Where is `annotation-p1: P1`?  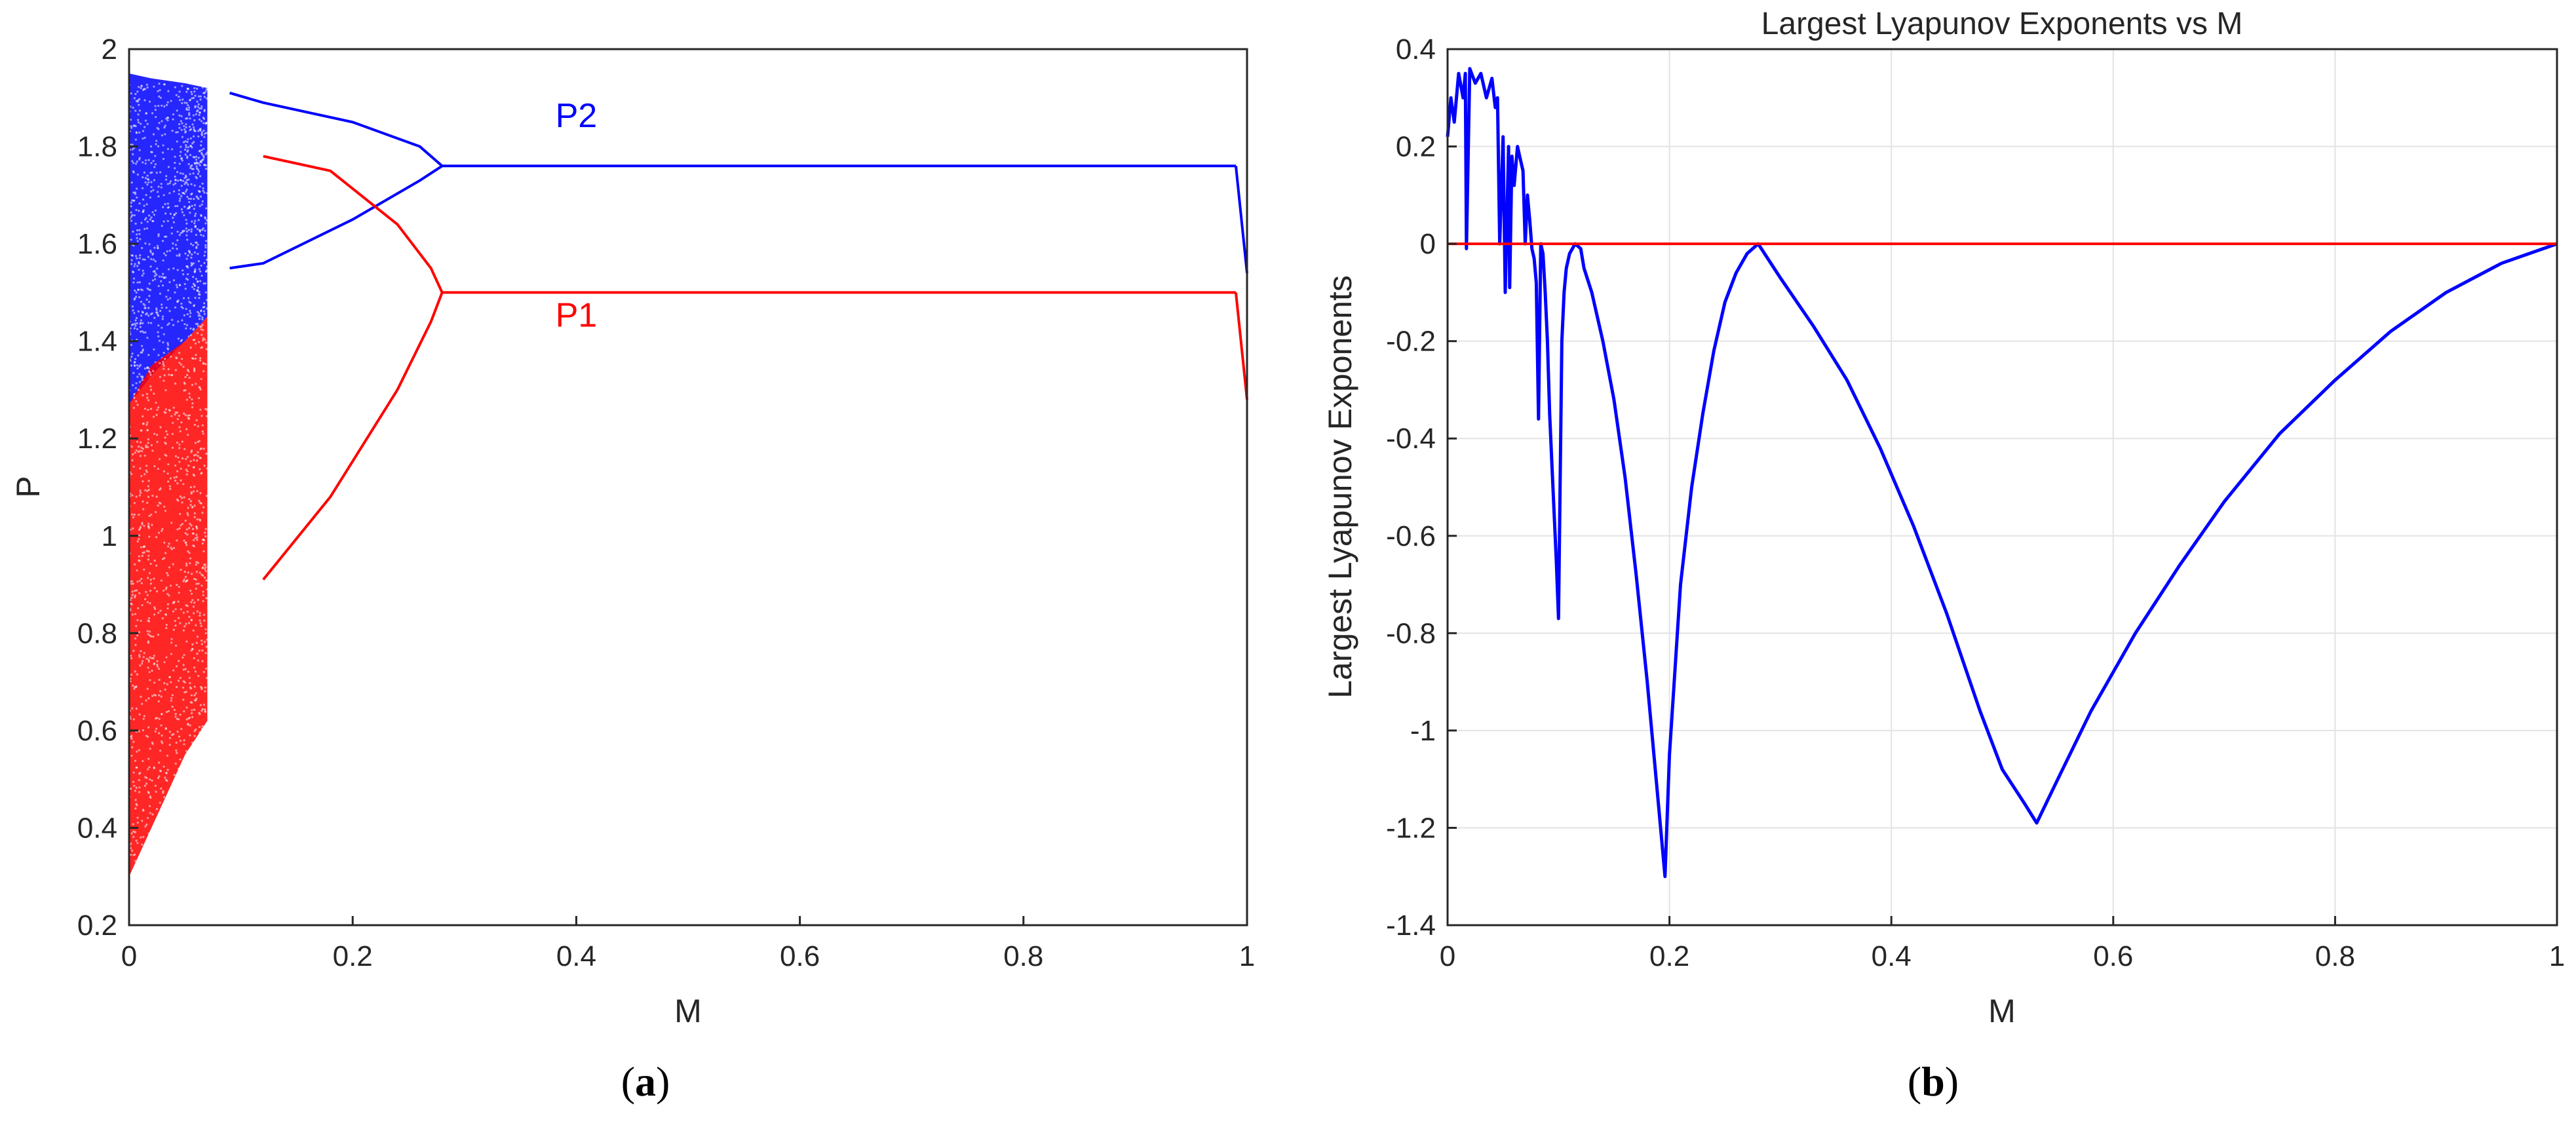
annotation-p1: P1 is located at coordinates (577, 315).